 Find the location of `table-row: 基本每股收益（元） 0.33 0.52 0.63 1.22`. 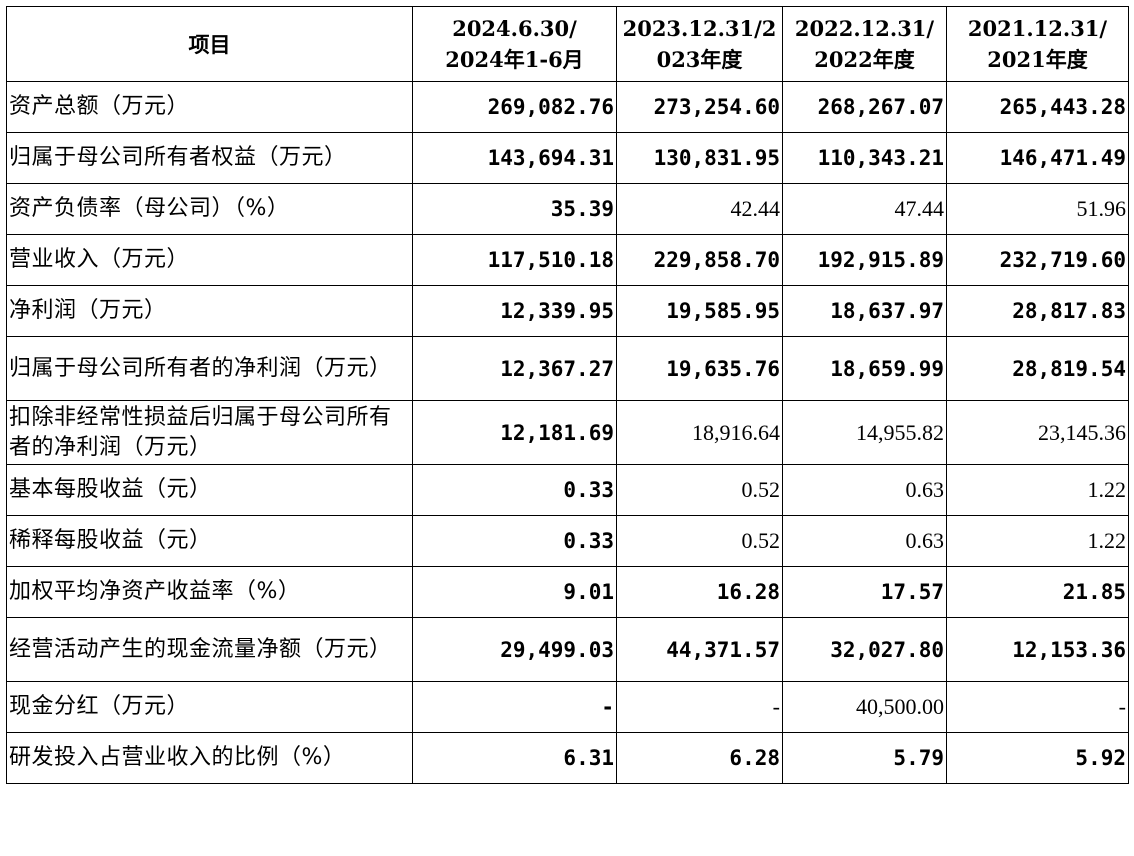

table-row: 基本每股收益（元） 0.33 0.52 0.63 1.22 is located at coordinates (567, 490).